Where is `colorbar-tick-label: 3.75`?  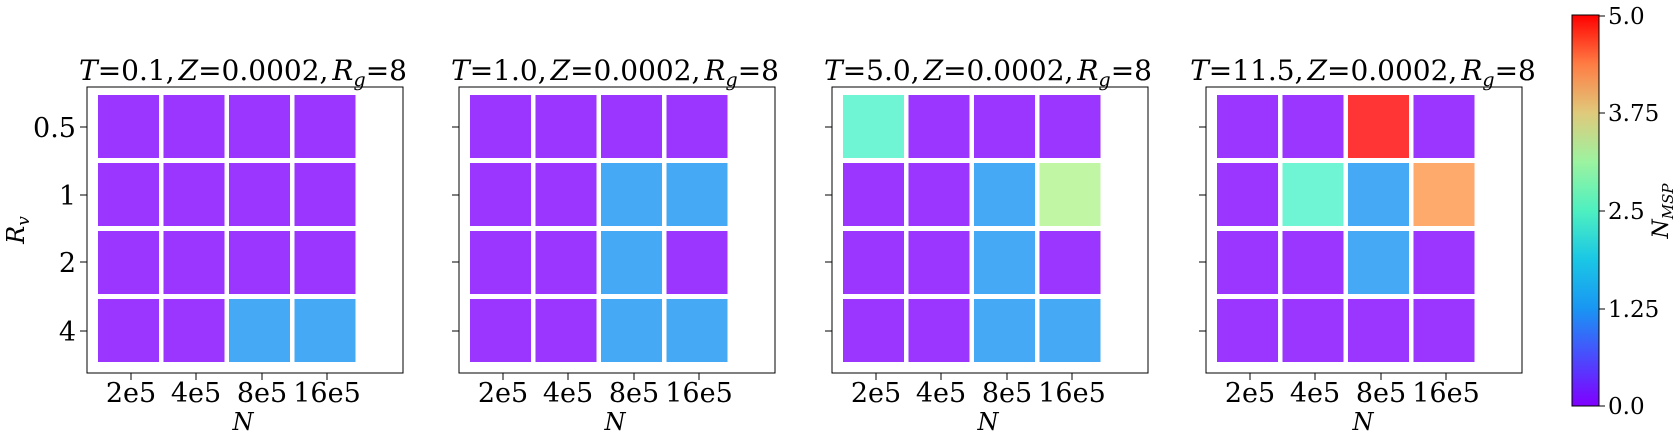 colorbar-tick-label: 3.75 is located at coordinates (1633, 114).